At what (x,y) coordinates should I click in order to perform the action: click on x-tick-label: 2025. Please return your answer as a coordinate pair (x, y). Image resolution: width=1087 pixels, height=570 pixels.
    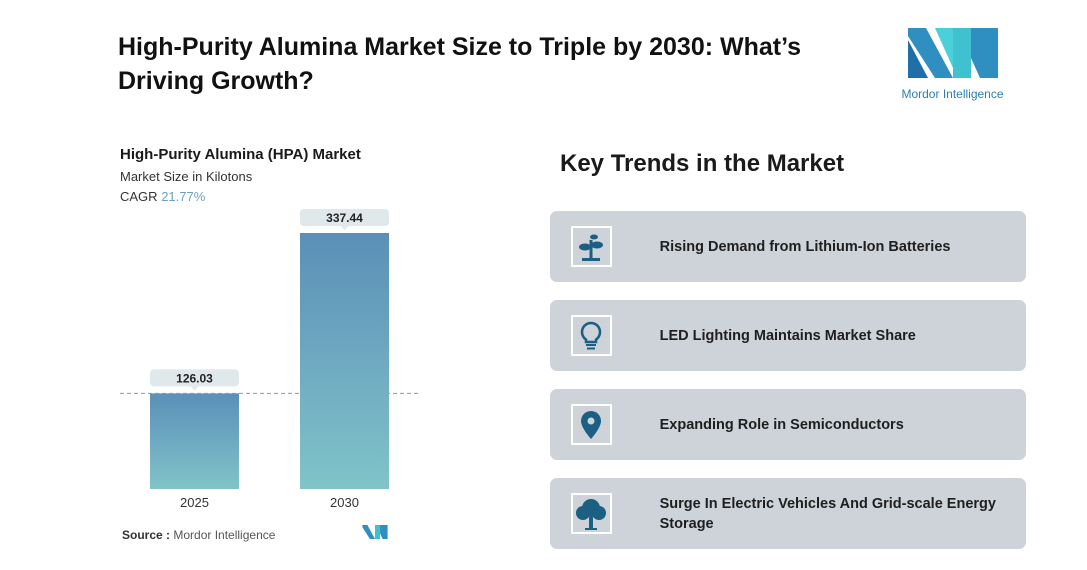
    Looking at the image, I should click on (194, 502).